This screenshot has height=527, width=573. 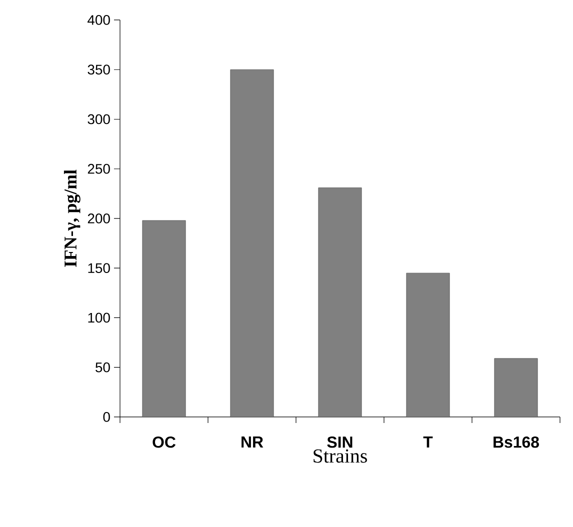 What do you see at coordinates (103, 367) in the screenshot?
I see `y-tick-label: 50` at bounding box center [103, 367].